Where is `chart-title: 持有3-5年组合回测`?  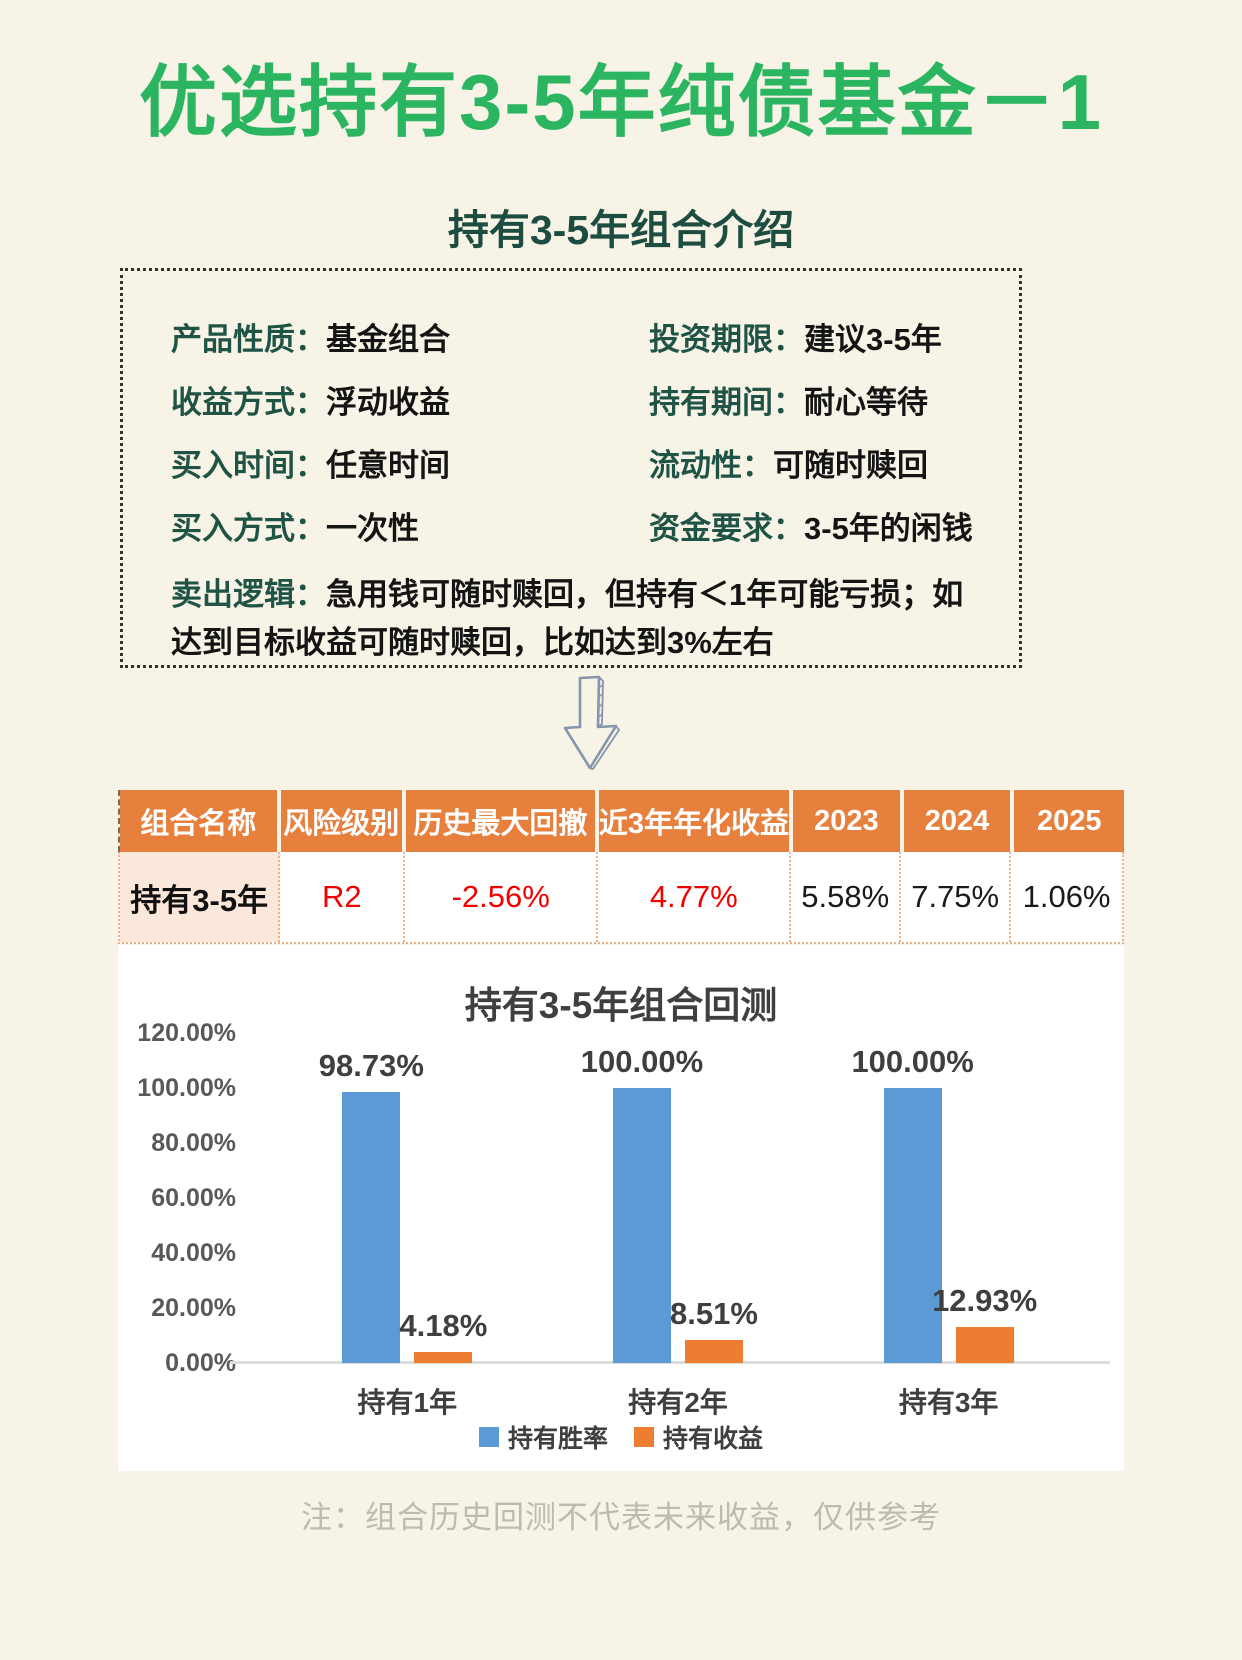
chart-title: 持有3-5年组合回测 is located at coordinates (621, 1005).